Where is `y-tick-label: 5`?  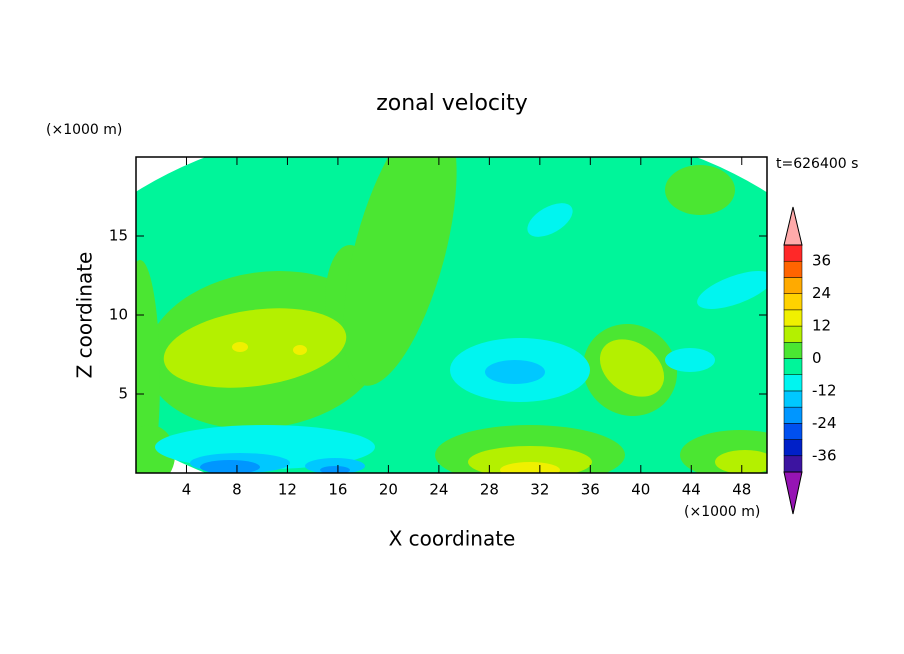 y-tick-label: 5 is located at coordinates (123, 394).